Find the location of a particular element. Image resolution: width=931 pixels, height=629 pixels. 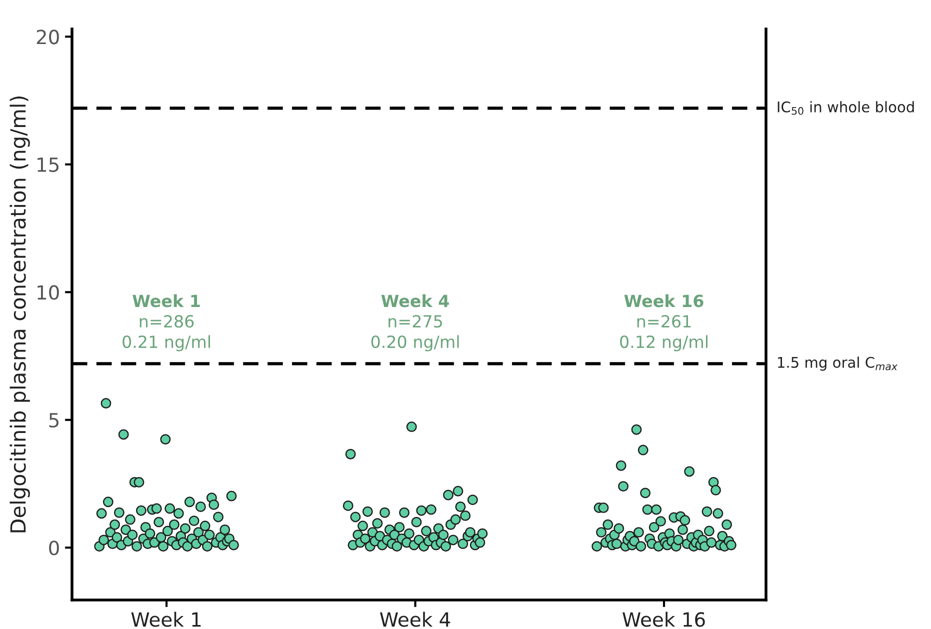

x-tick-label: Week 16 is located at coordinates (663, 619).